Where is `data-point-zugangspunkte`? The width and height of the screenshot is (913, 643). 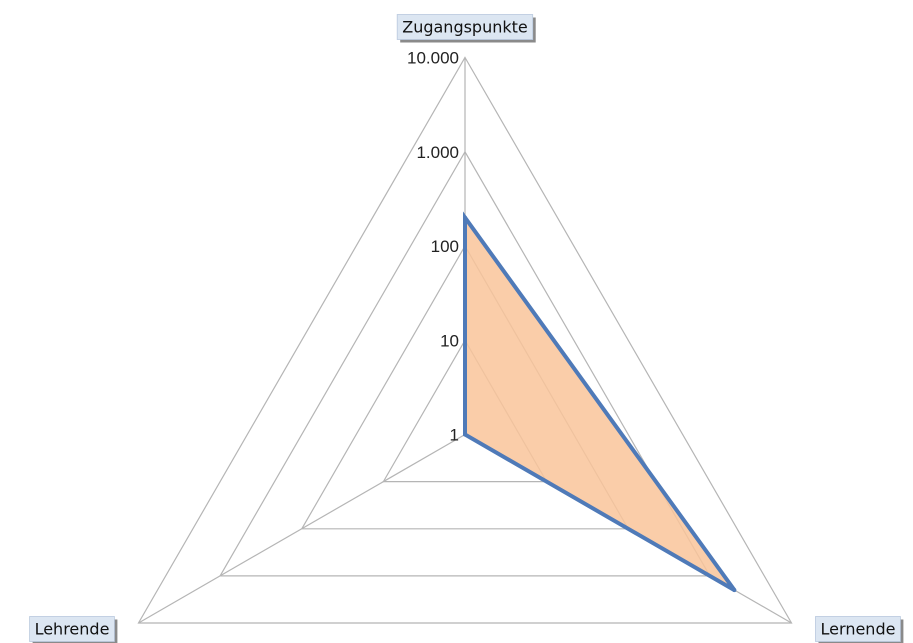 data-point-zugangspunkte is located at coordinates (465, 217).